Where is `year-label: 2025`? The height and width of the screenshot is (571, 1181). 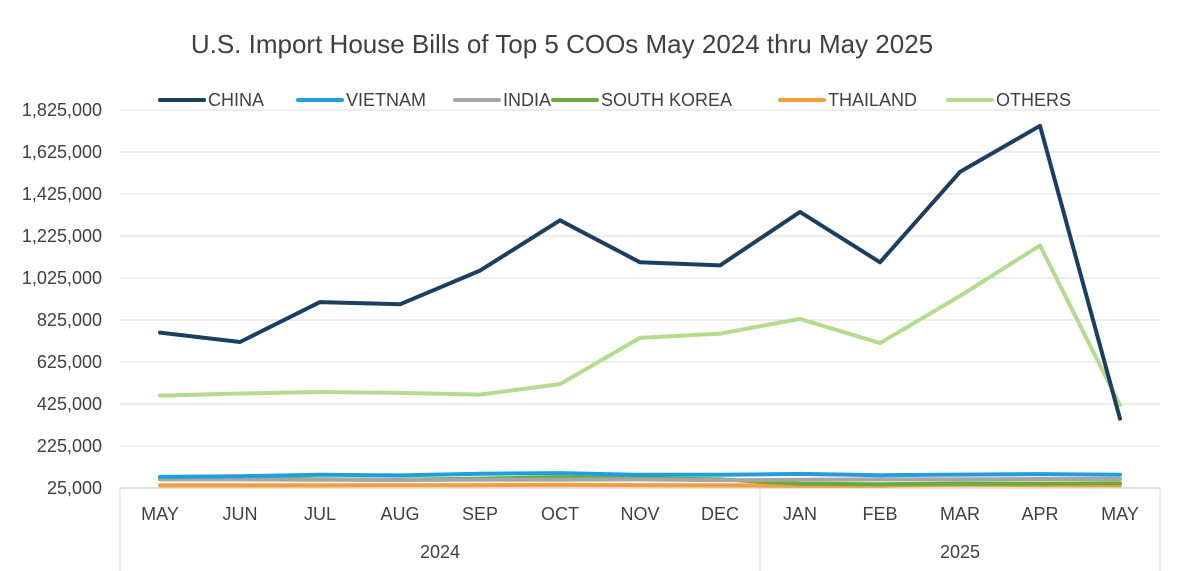
year-label: 2025 is located at coordinates (960, 552).